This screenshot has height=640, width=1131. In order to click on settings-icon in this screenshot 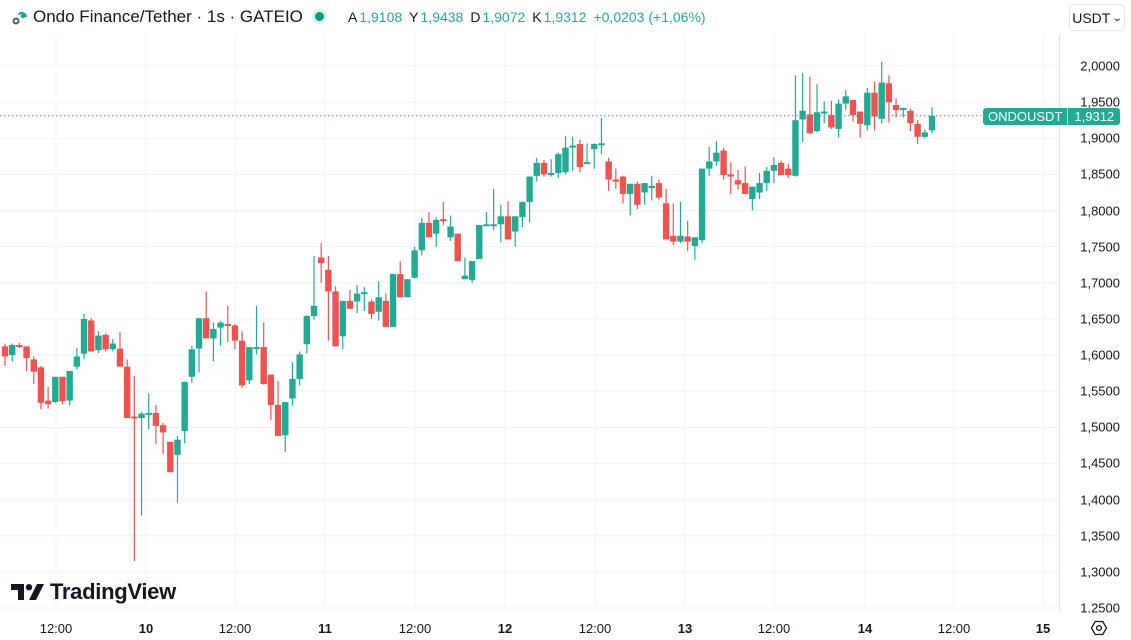, I will do `click(1099, 628)`.